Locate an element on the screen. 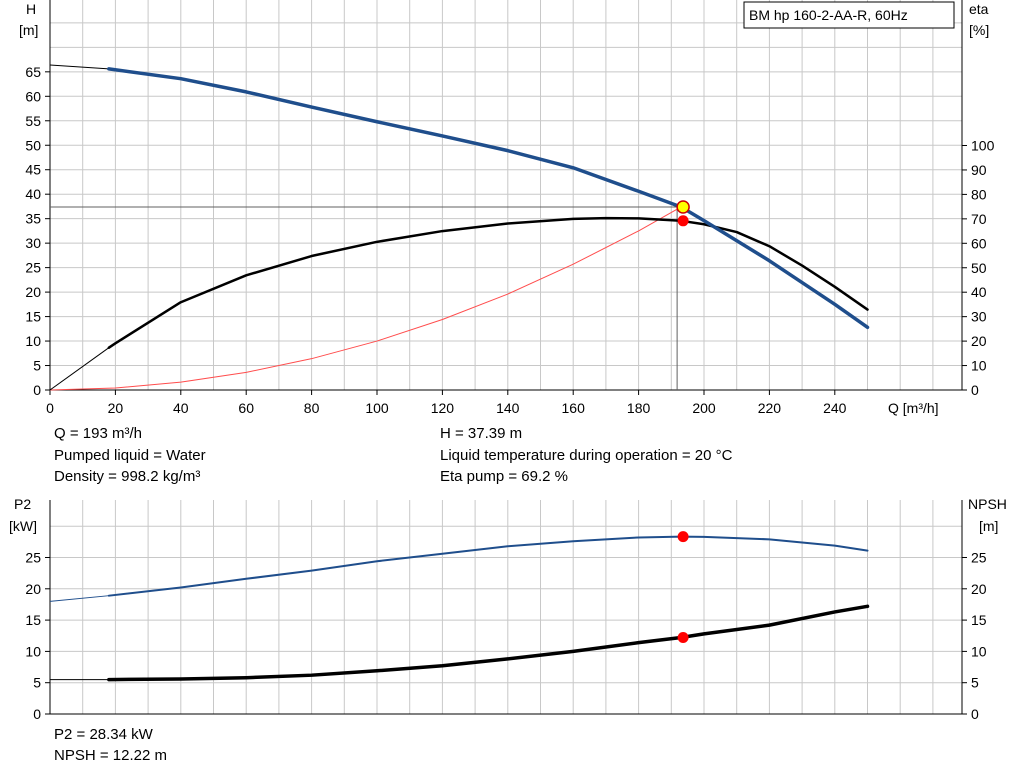 The width and height of the screenshot is (1024, 781). y-left-tick-label: 60 is located at coordinates (33, 96).